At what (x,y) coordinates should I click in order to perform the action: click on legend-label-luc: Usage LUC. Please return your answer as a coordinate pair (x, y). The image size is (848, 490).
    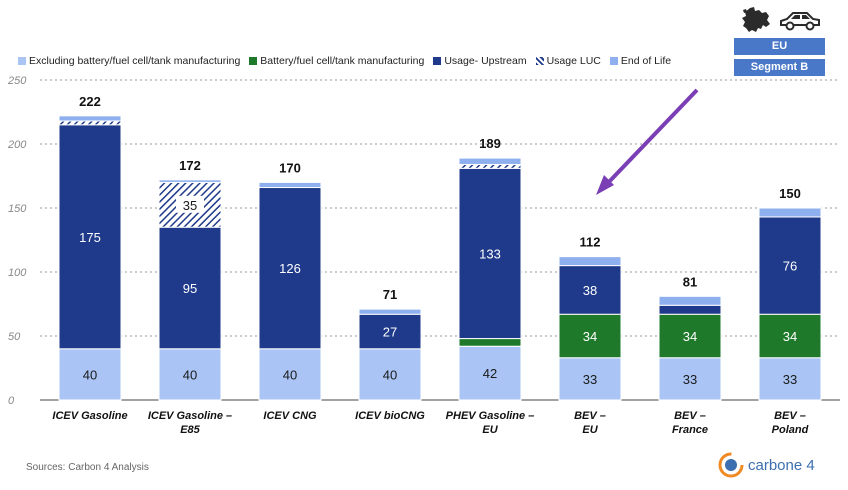
    Looking at the image, I should click on (573, 61).